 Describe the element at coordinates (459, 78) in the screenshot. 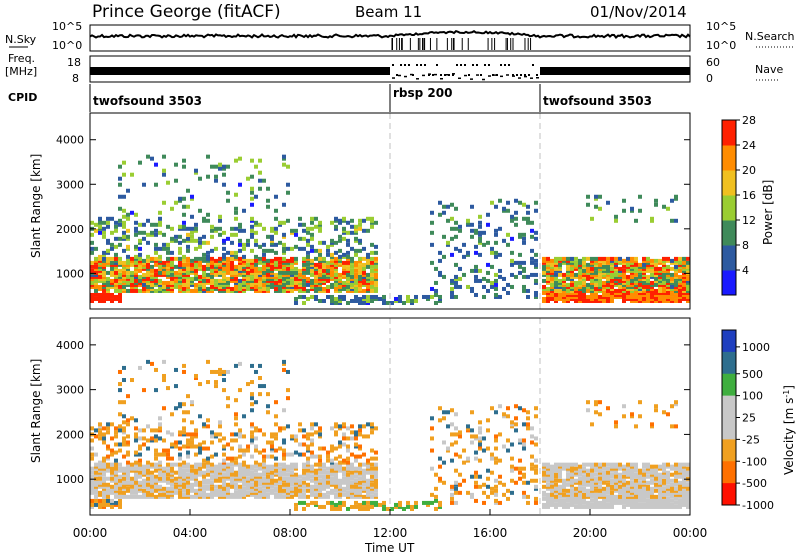

I see `nave-dot` at that location.